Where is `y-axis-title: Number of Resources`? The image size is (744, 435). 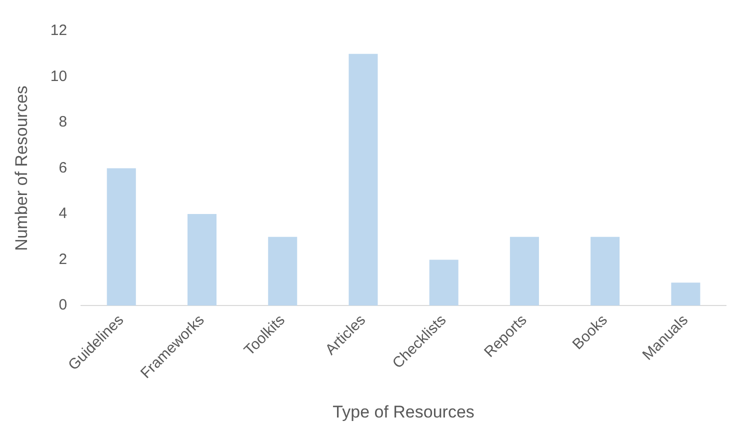
y-axis-title: Number of Resources is located at coordinates (21, 168).